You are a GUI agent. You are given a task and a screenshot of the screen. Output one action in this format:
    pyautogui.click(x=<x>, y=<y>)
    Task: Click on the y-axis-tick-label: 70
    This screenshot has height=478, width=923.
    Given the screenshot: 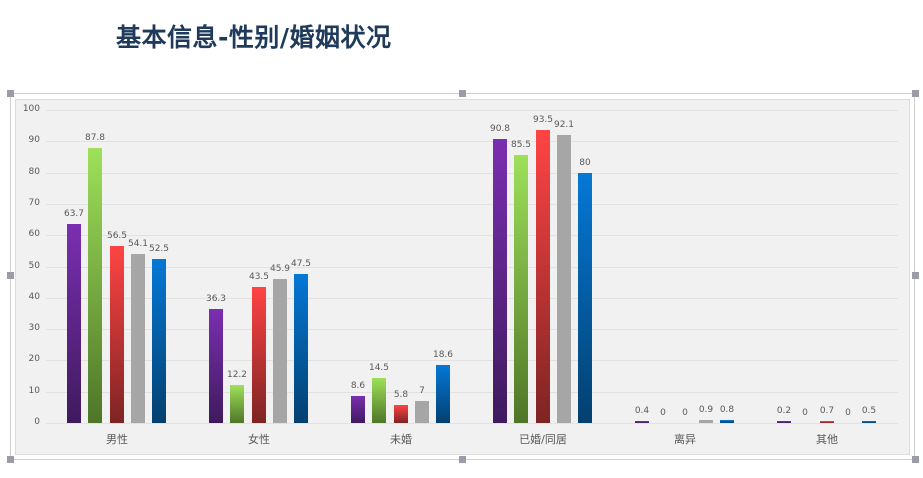 What is the action you would take?
    pyautogui.click(x=34, y=203)
    